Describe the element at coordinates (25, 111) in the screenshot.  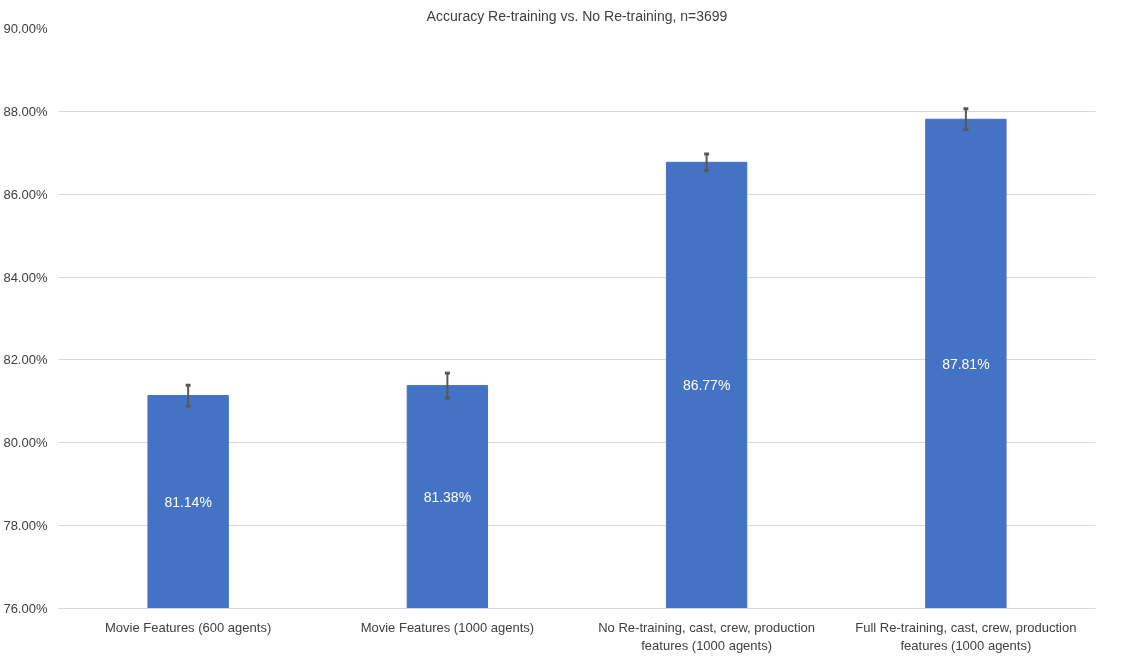
I see `y-tick-label: 88.00%` at that location.